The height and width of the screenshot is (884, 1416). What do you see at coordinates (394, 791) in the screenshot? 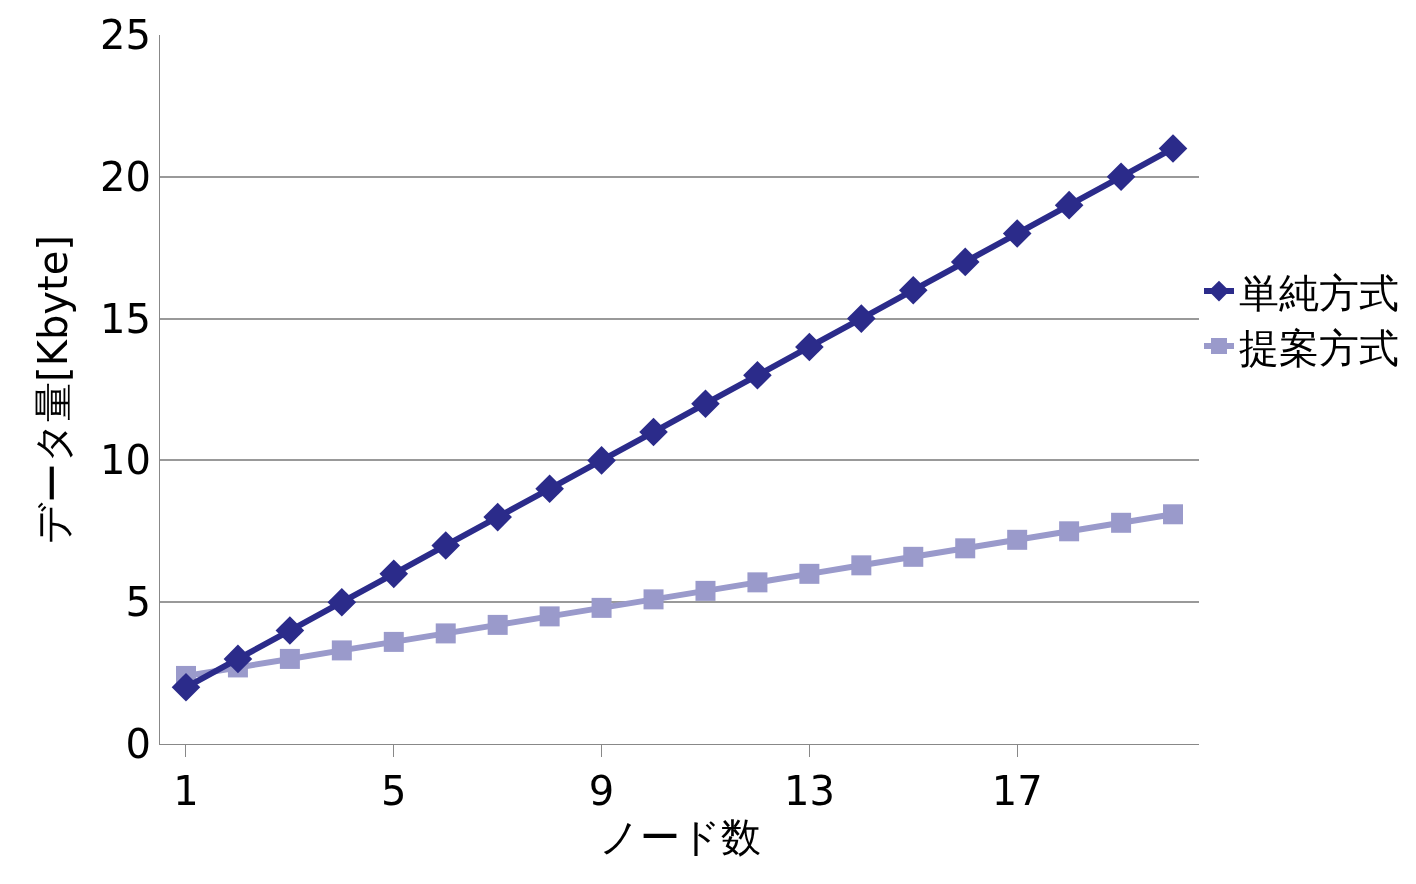
I see `x-tick-label: 5` at bounding box center [394, 791].